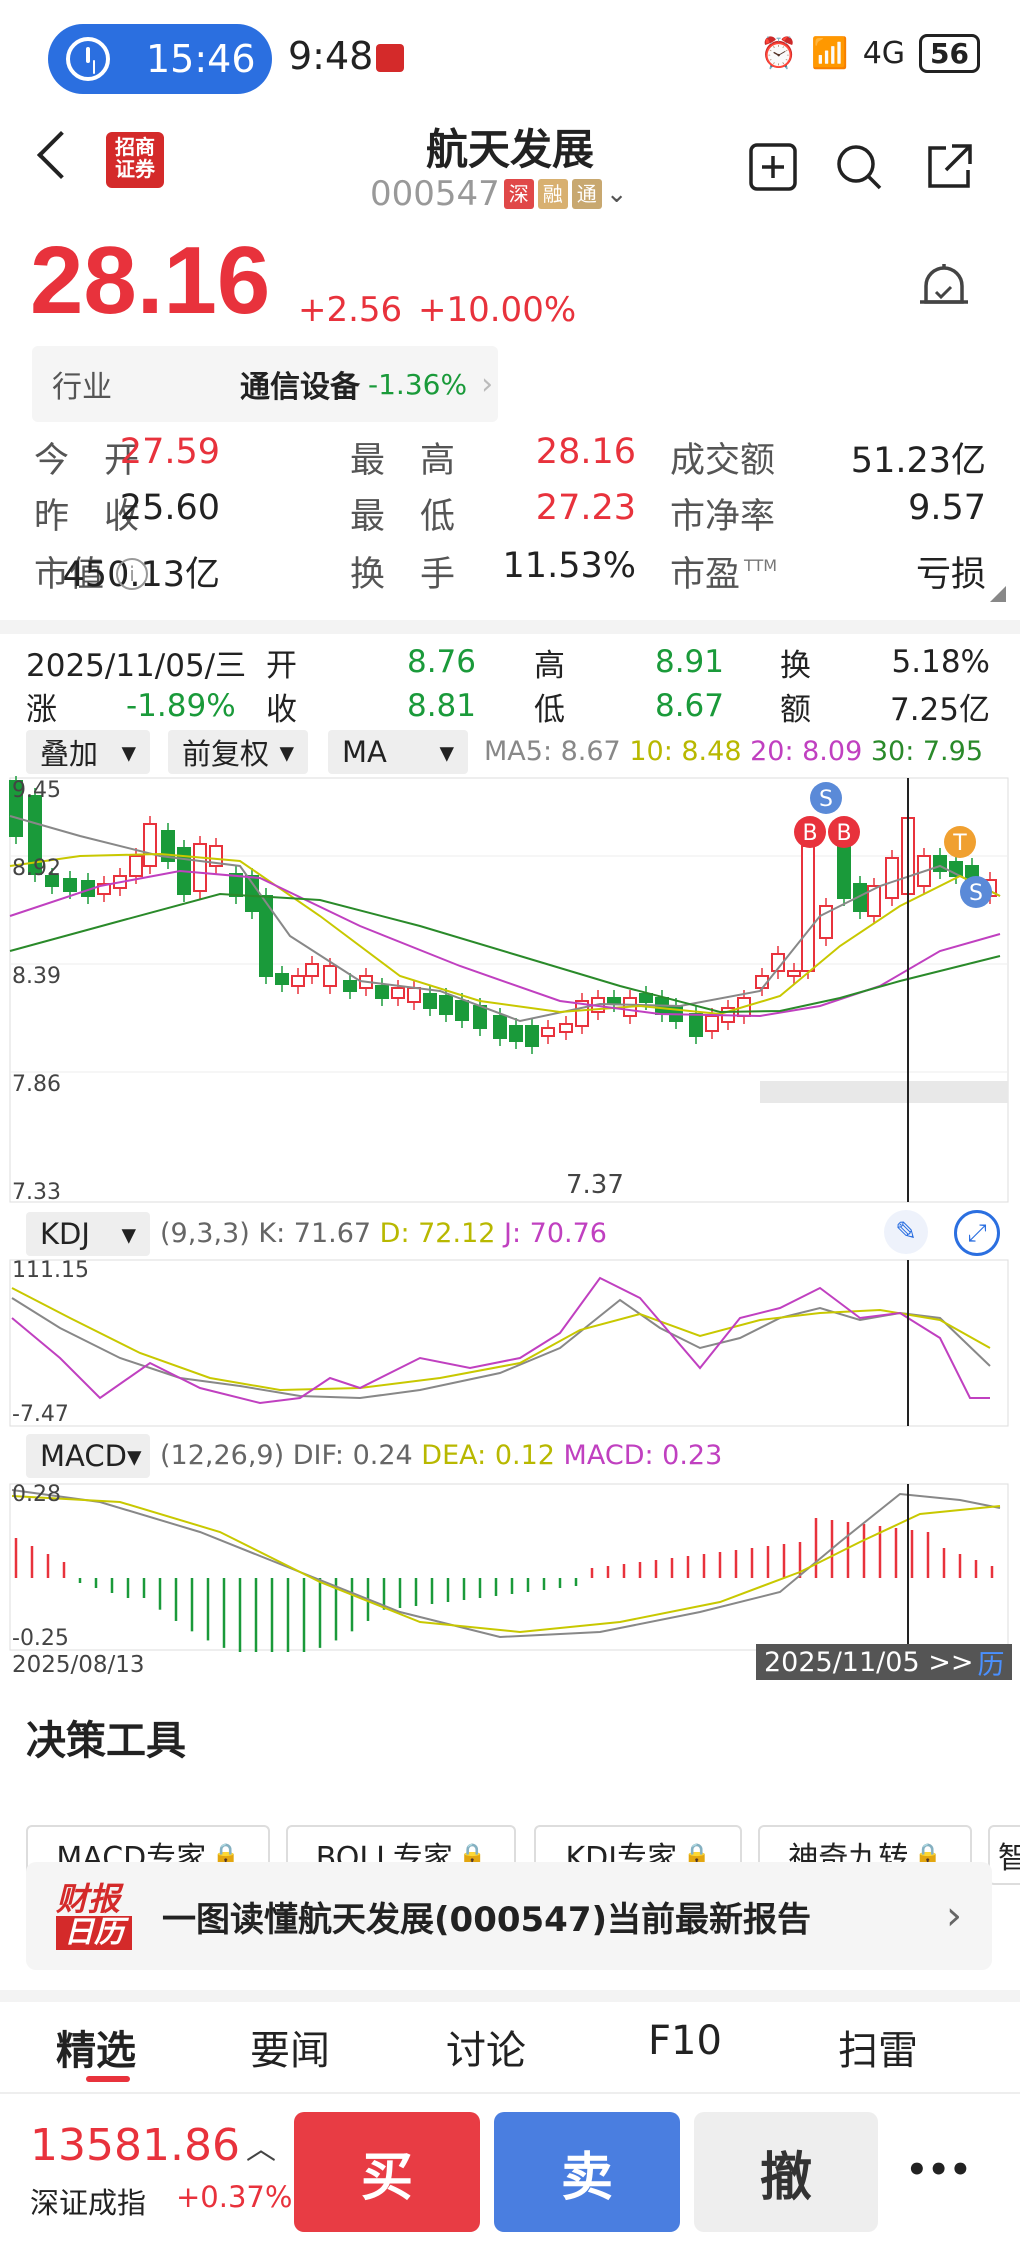  I want to click on kdj-line, so click(501, 1339).